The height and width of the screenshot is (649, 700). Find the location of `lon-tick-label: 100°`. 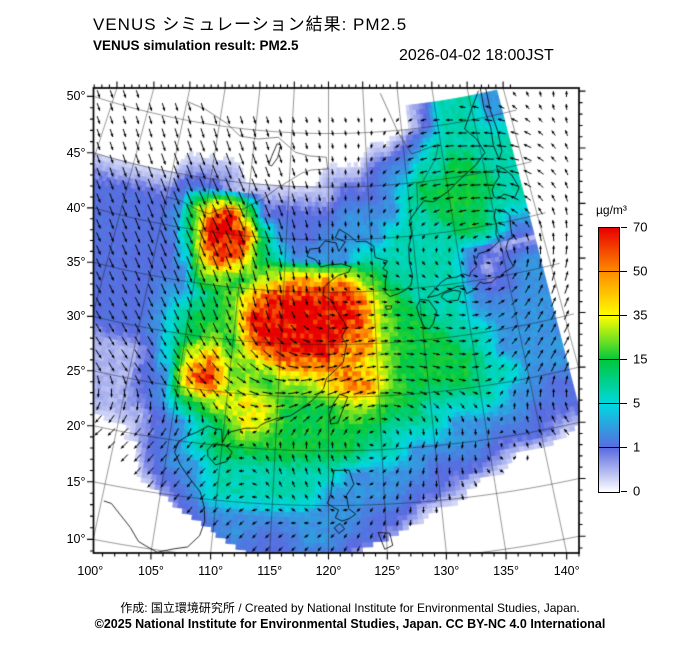

lon-tick-label: 100° is located at coordinates (90, 571).